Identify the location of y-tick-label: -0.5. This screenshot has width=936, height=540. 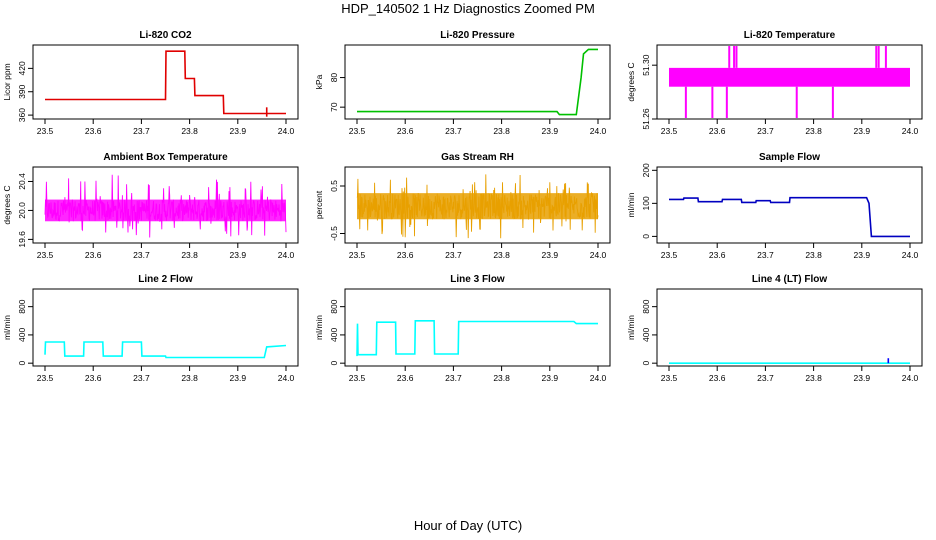
(334, 233).